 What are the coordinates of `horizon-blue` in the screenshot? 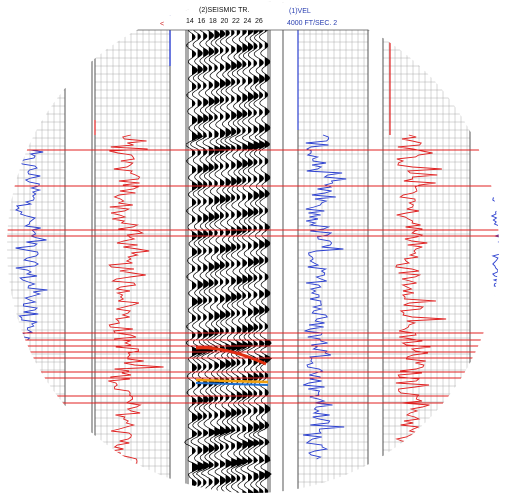 It's located at (232, 384).